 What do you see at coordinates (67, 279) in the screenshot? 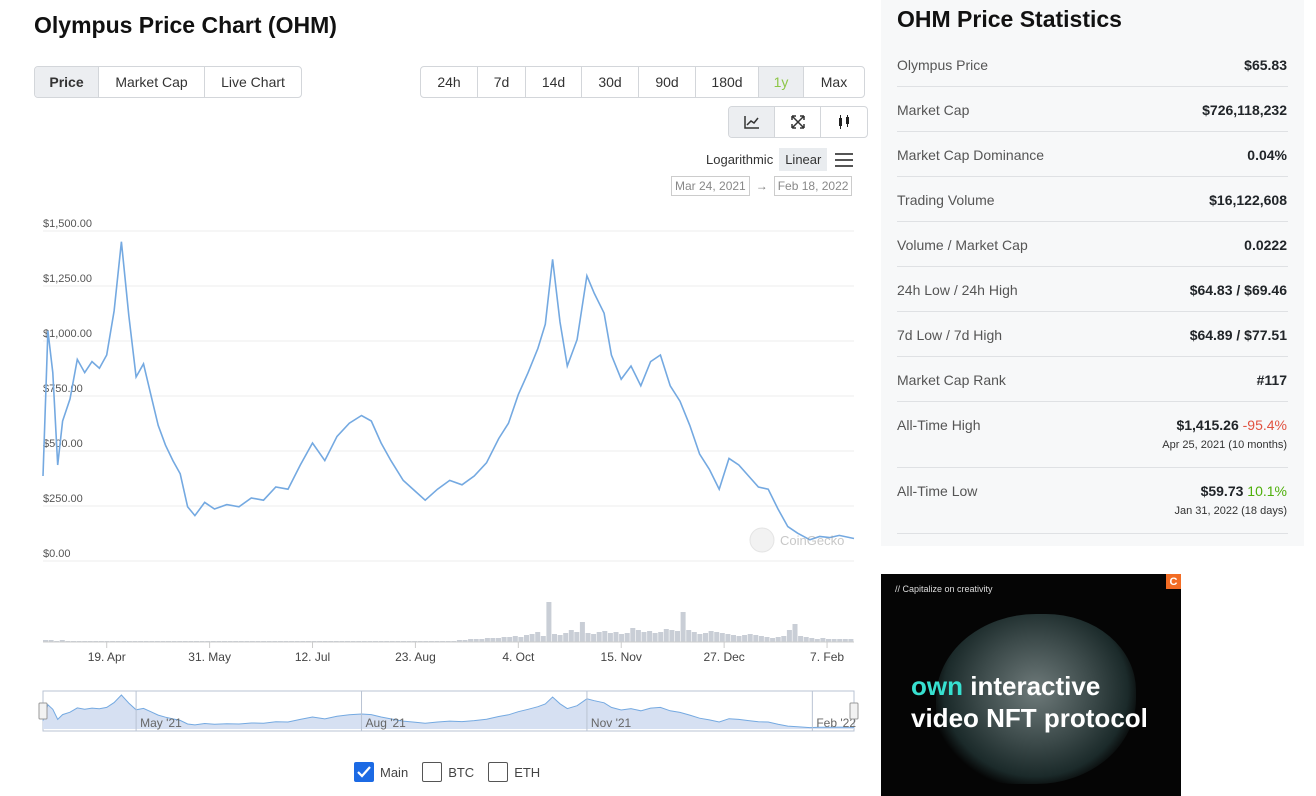
I see `y-tick-label: $1,250.00` at bounding box center [67, 279].